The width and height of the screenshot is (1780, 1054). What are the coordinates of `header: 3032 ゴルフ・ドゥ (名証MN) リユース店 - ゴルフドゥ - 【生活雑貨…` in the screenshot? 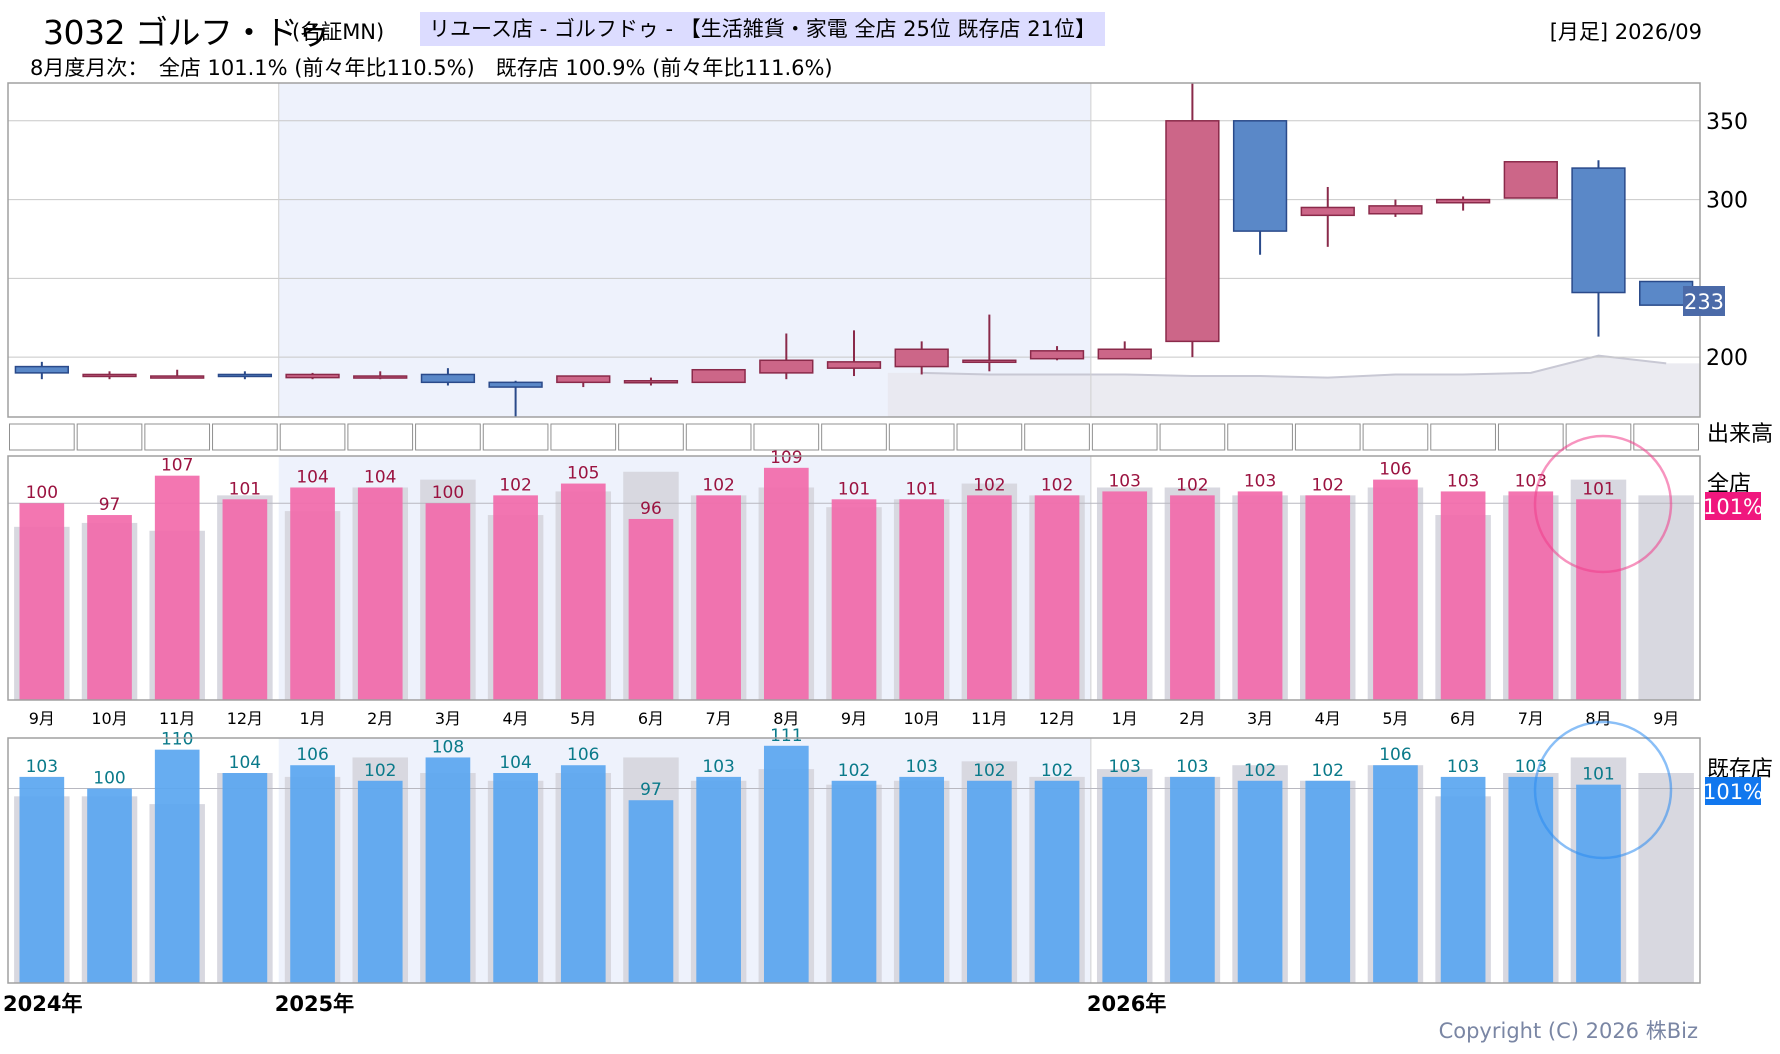 It's located at (890, 26).